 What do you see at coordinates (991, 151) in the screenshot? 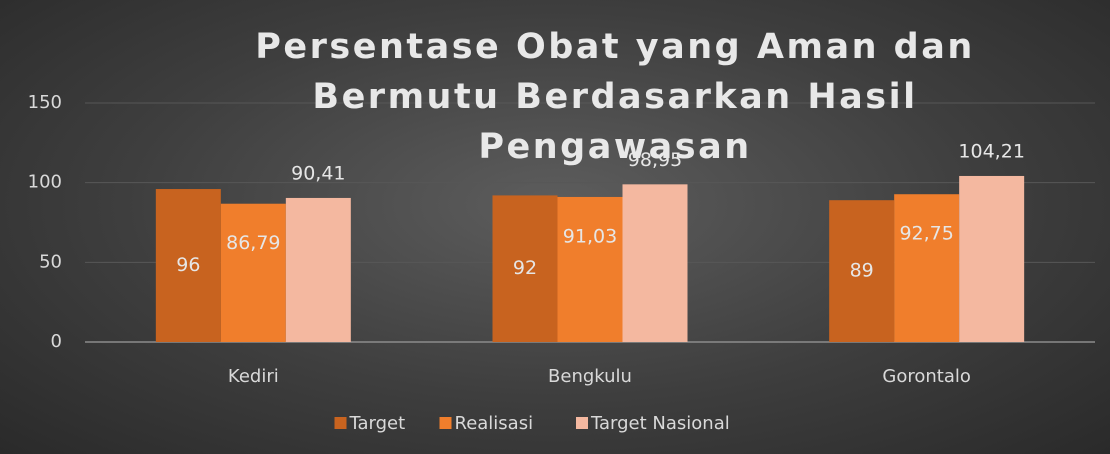
I see `data-label: 104,21` at bounding box center [991, 151].